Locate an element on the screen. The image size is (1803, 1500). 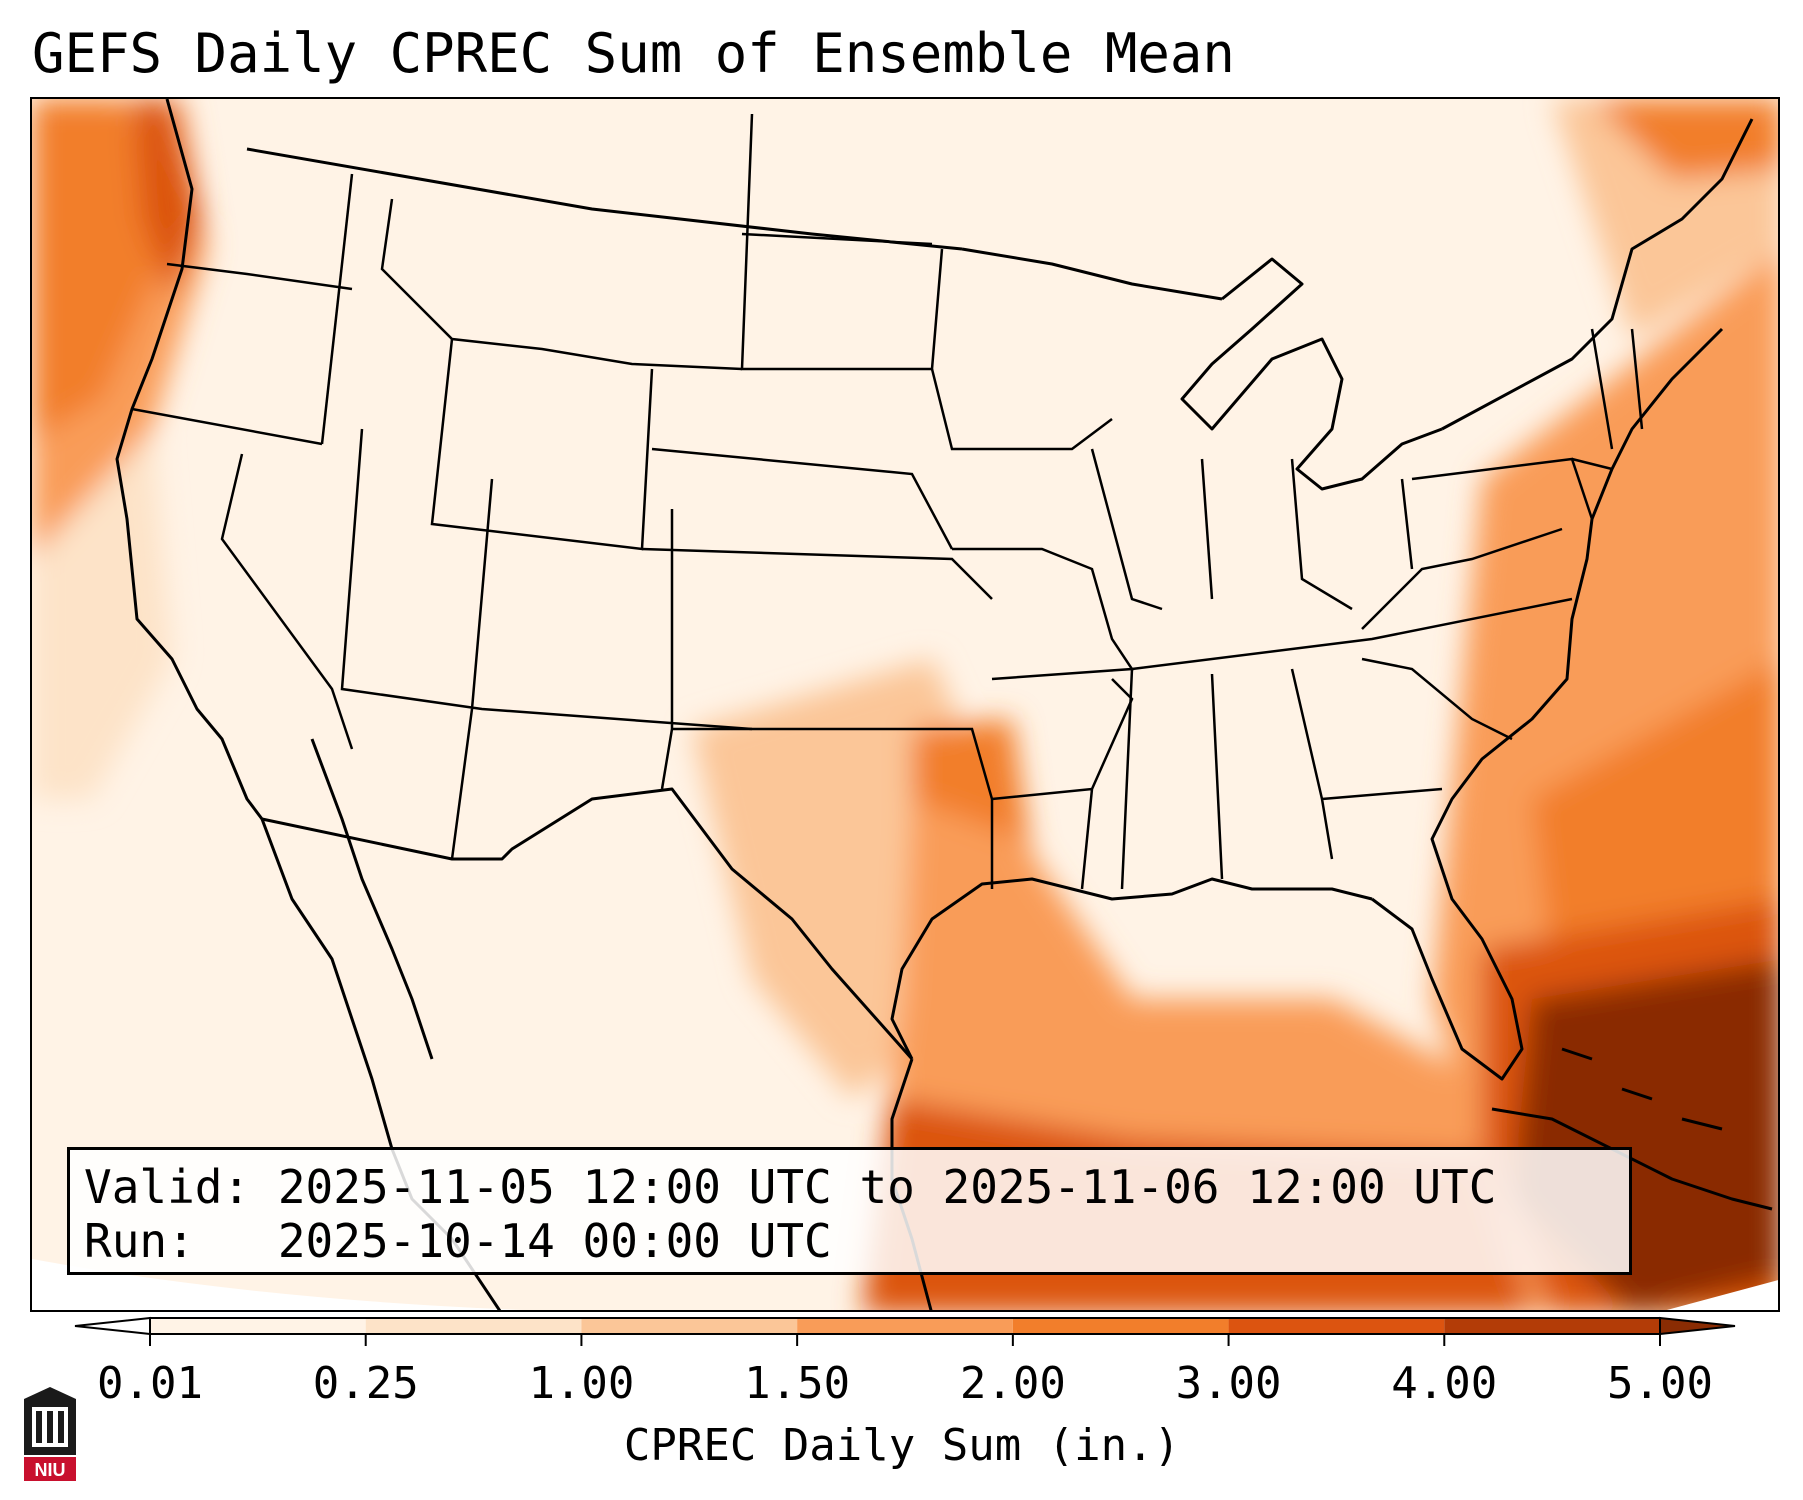
colorbar-tick-label: 5.00 is located at coordinates (1660, 1383).